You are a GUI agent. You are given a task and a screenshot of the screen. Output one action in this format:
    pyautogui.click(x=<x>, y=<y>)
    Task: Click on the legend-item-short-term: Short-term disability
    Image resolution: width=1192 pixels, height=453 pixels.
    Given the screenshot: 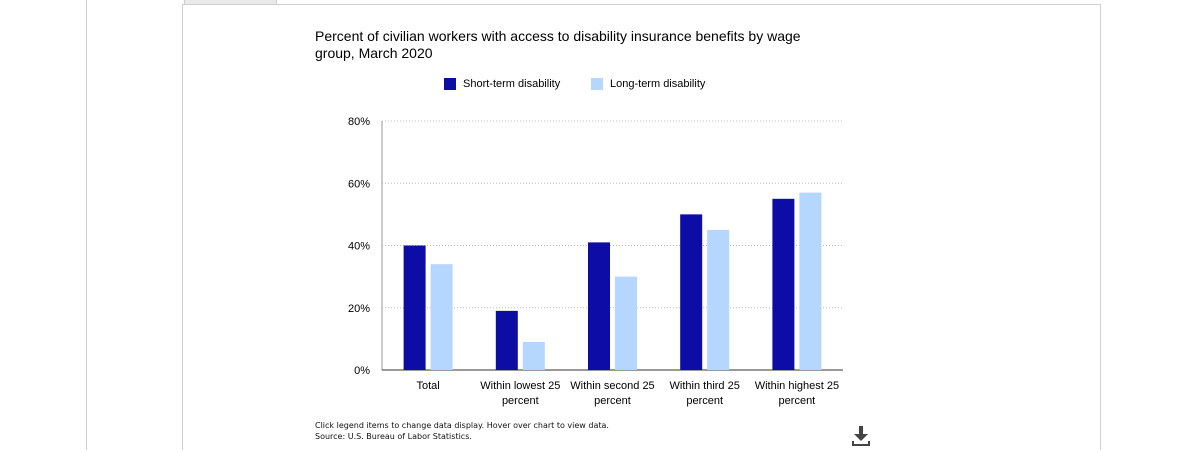 What is the action you would take?
    pyautogui.click(x=502, y=84)
    